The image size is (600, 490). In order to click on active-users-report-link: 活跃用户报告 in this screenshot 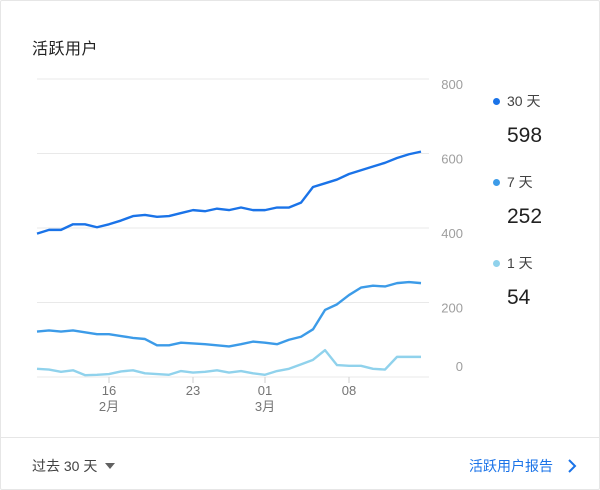, I will do `click(523, 466)`.